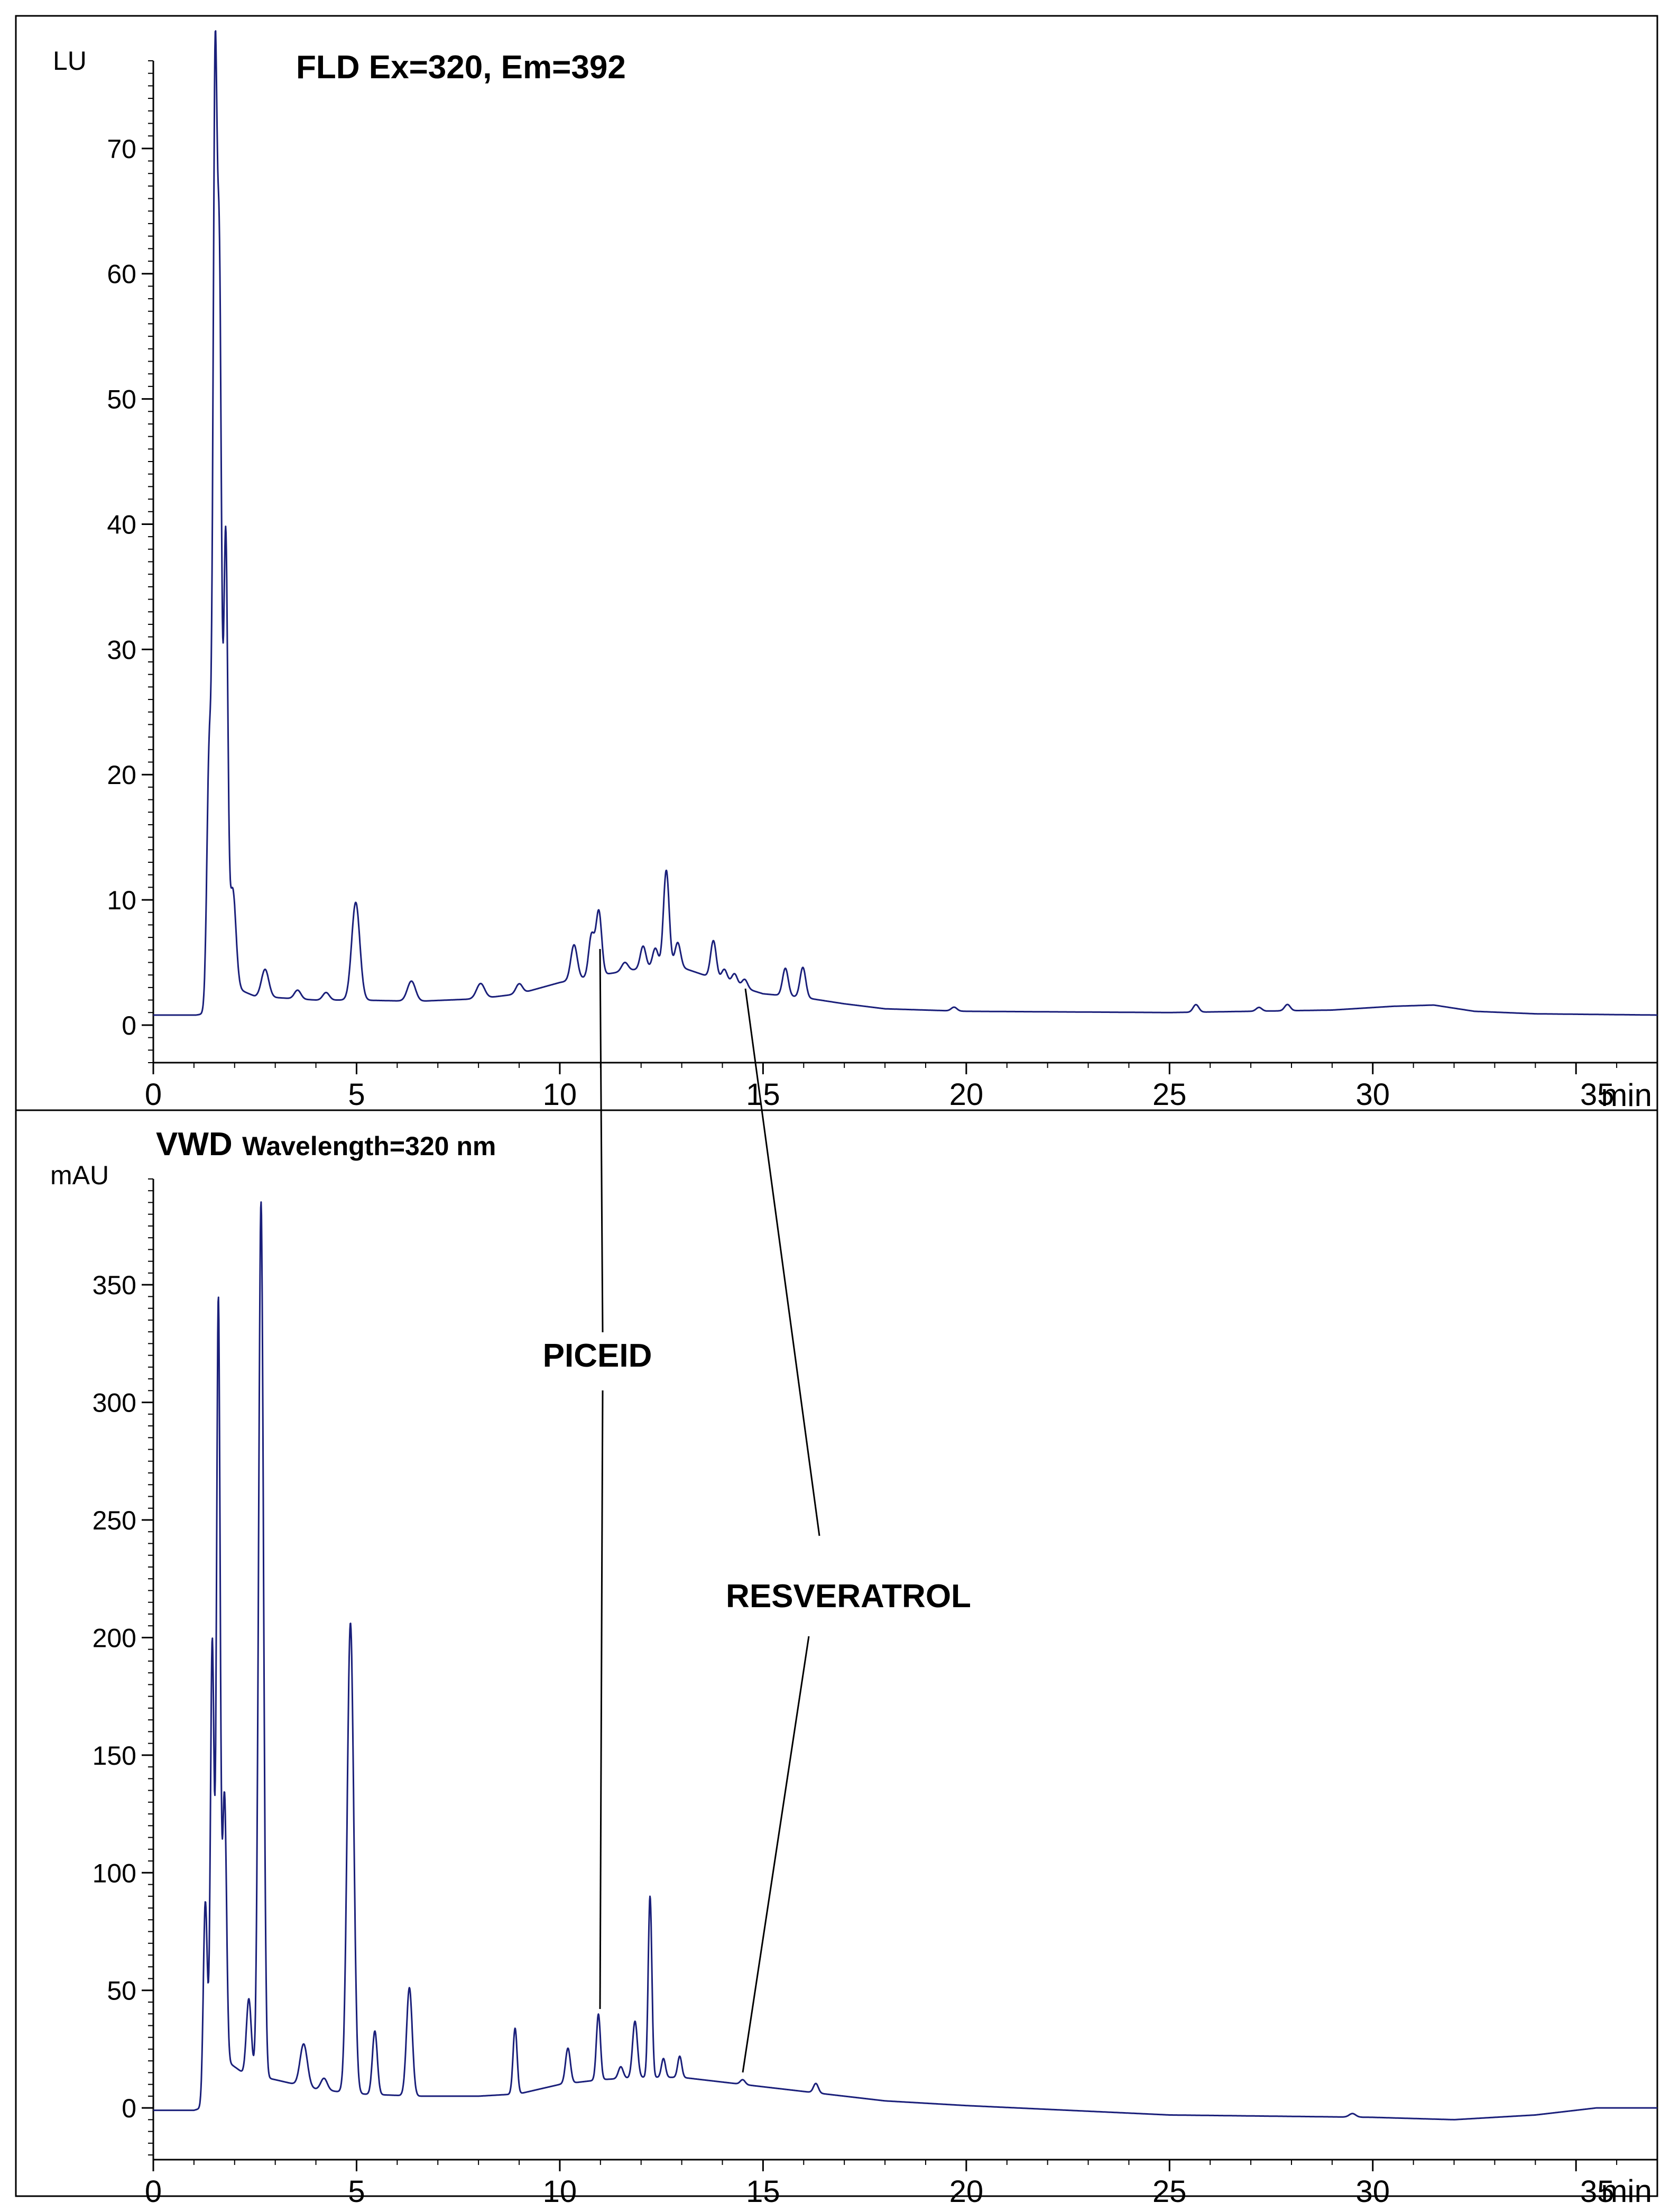  Describe the element at coordinates (194, 1144) in the screenshot. I see `vwd-title-detector: VWD` at that location.